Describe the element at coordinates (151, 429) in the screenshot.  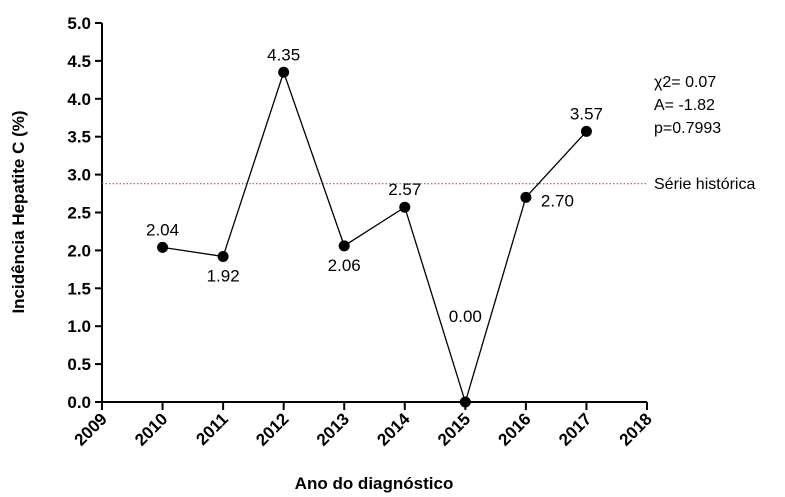
I see `x-tick-label: 2010` at that location.